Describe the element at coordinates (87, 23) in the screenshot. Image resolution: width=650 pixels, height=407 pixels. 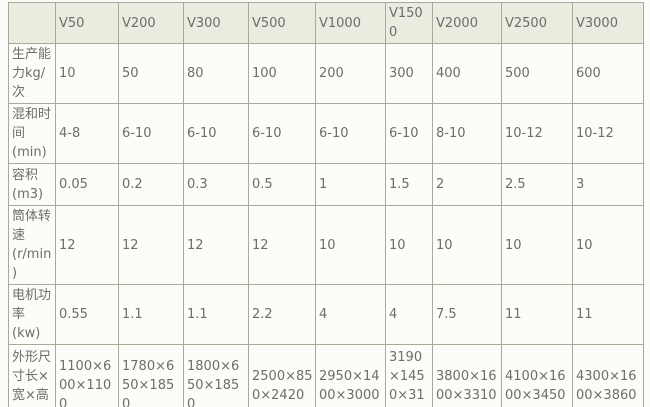
I see `column-header: V50` at that location.